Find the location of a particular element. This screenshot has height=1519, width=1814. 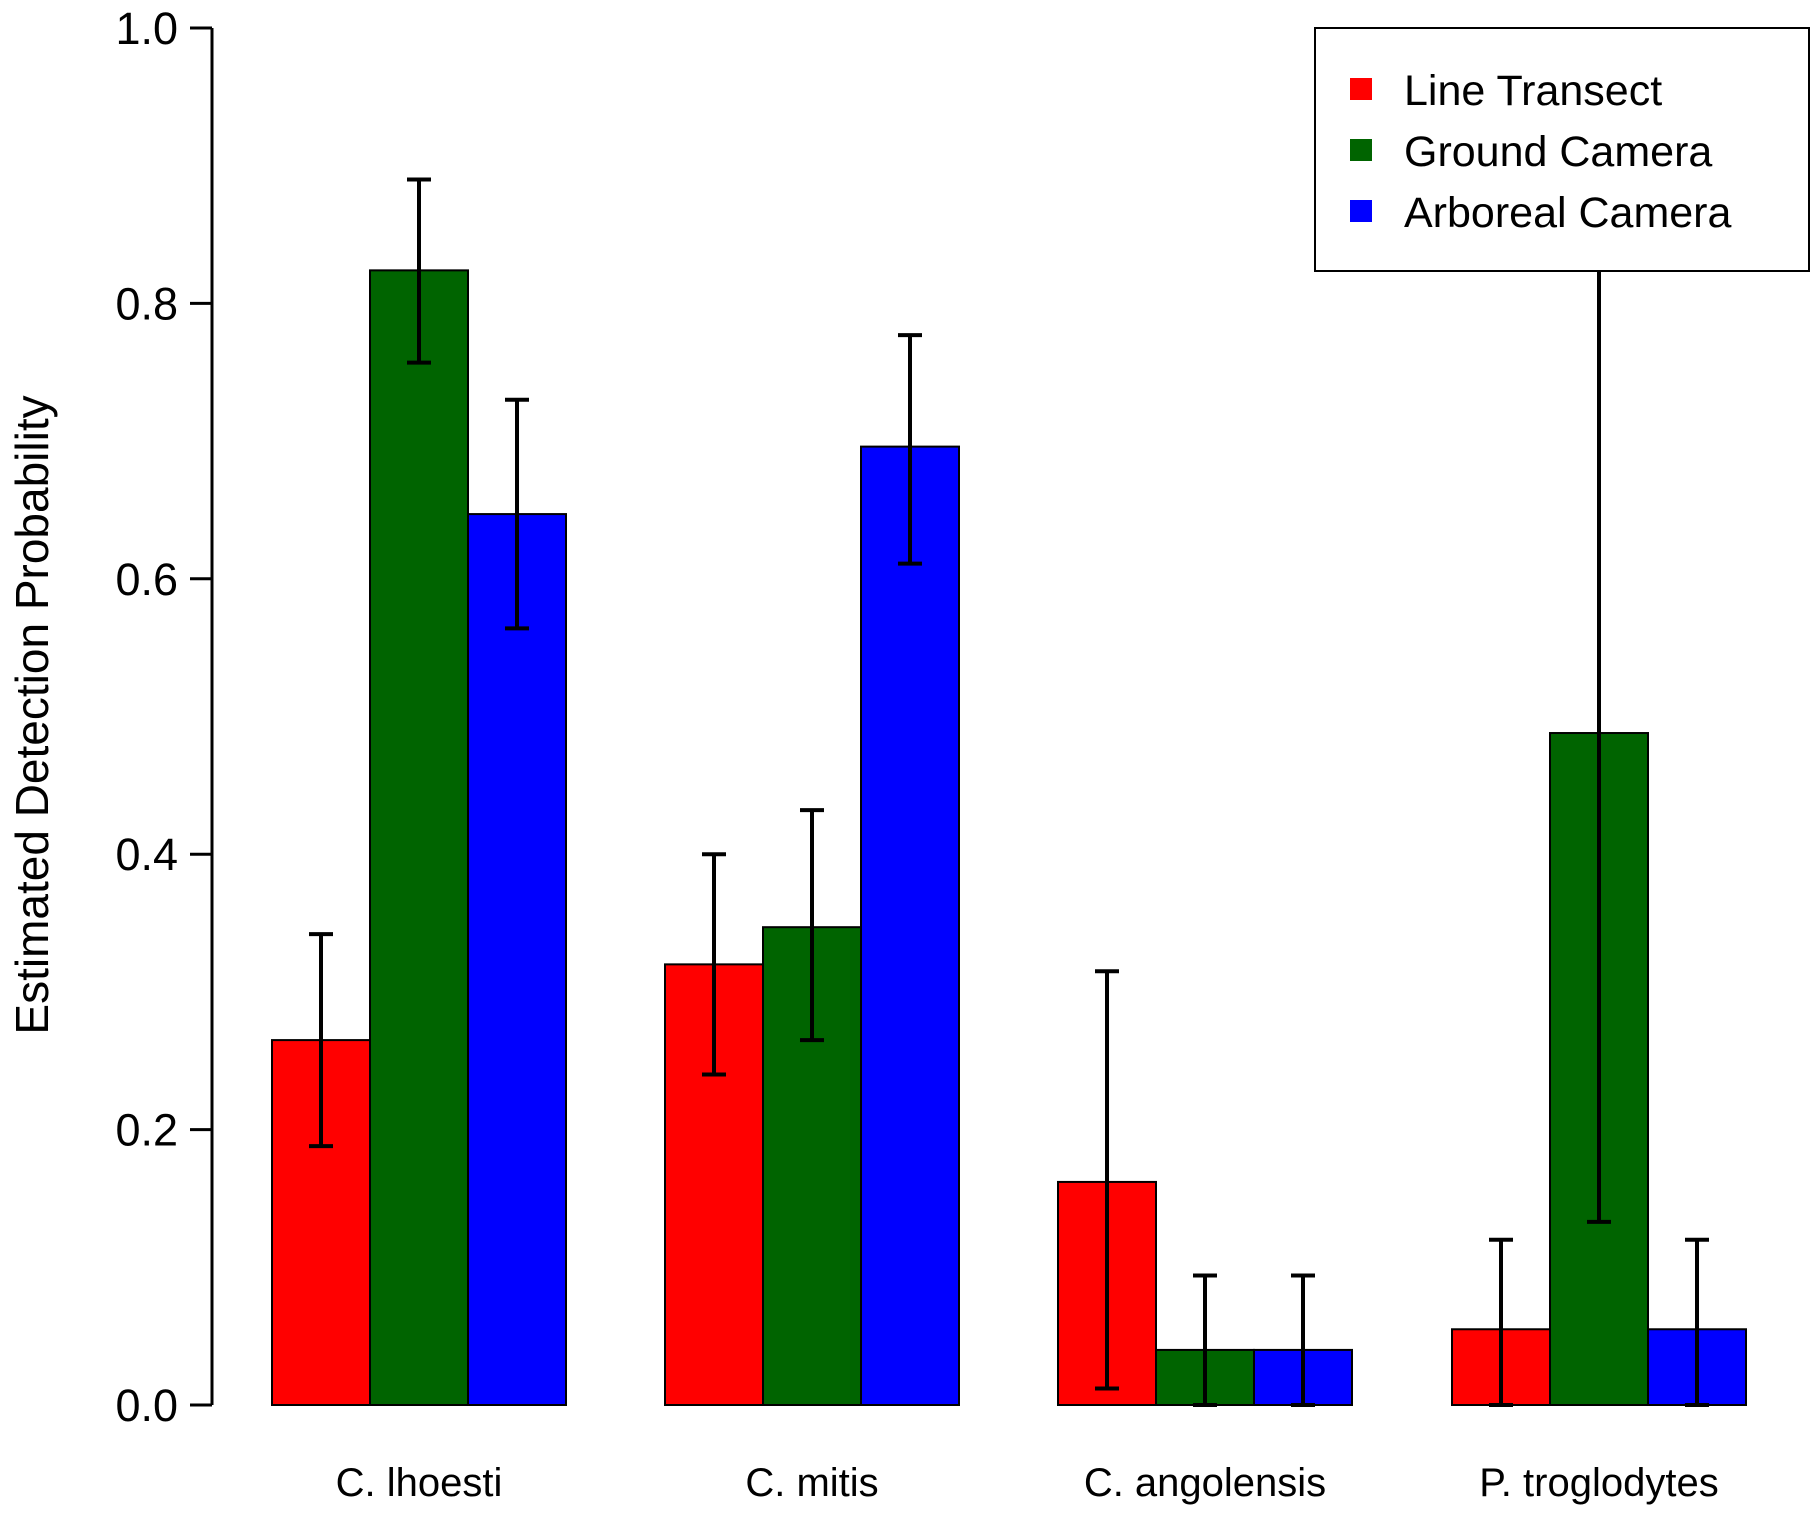

y-tick-label: 0.2 is located at coordinates (146, 1130).